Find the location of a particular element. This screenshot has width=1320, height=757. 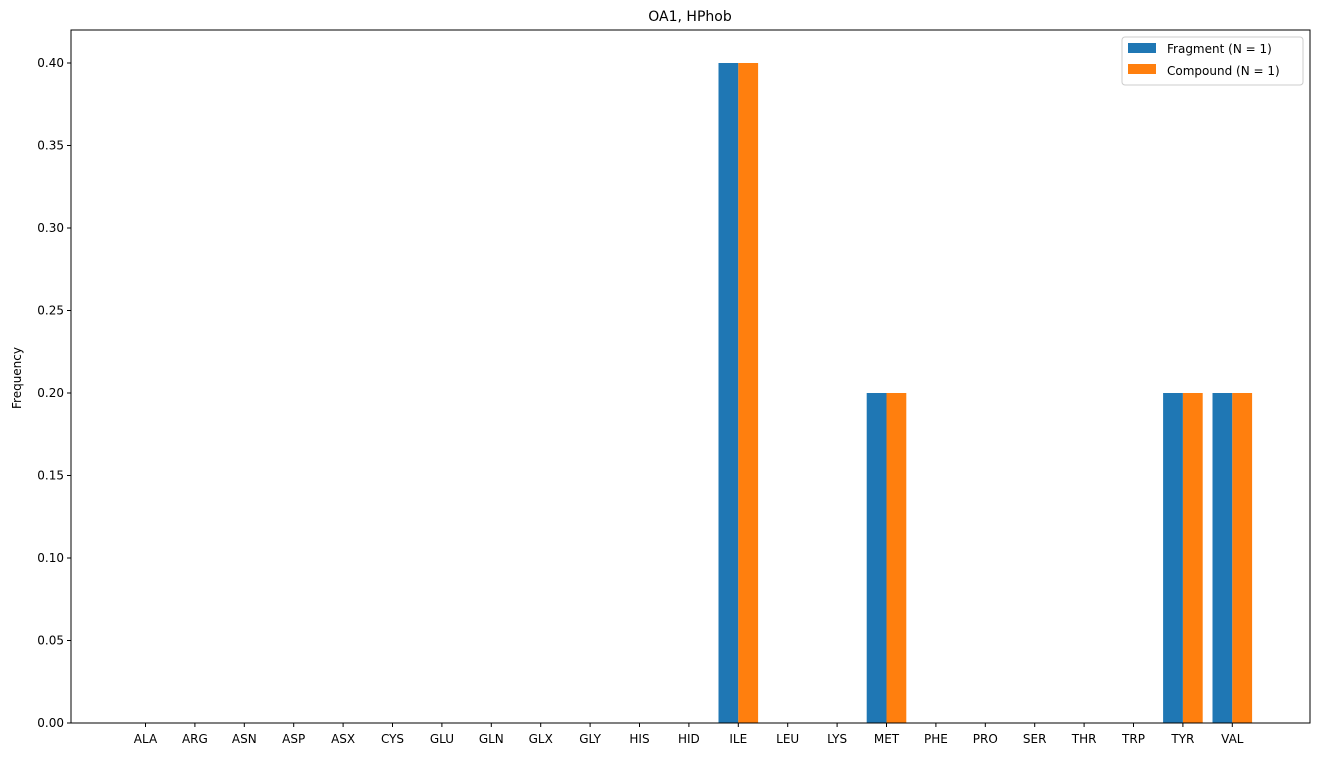

x-tick-label: THR is located at coordinates (1084, 739).